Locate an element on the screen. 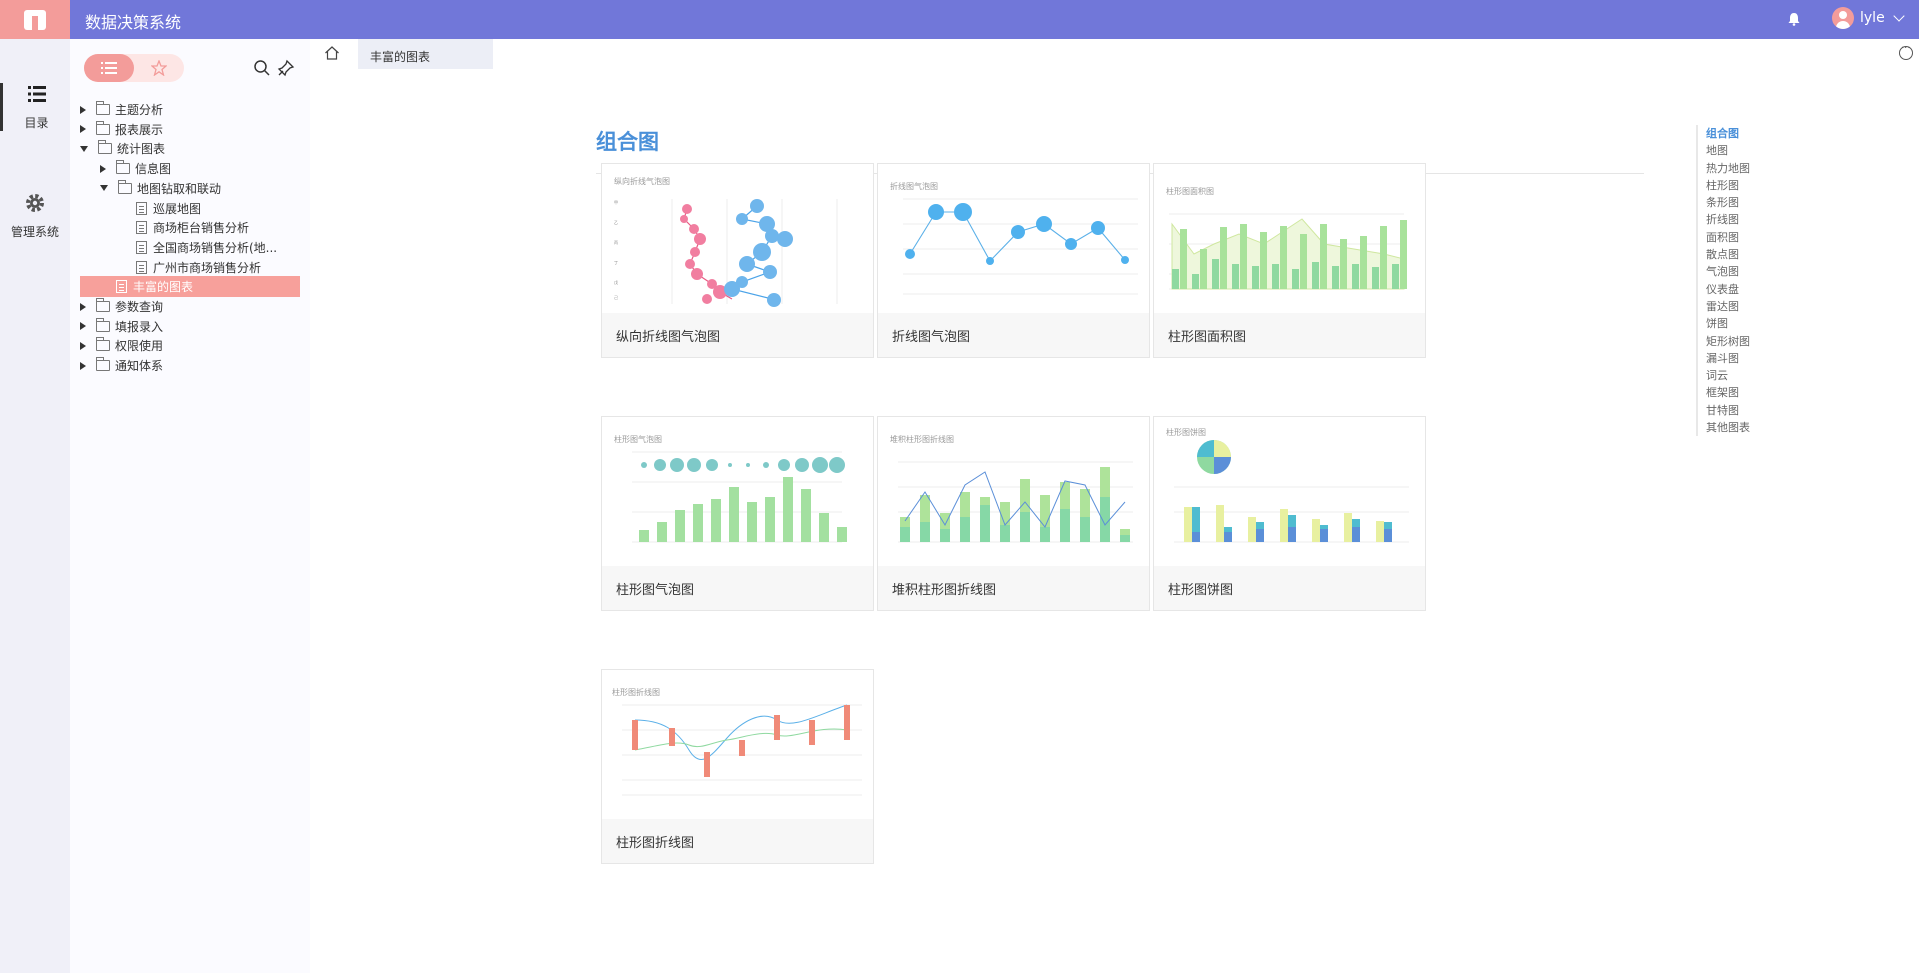 The width and height of the screenshot is (1919, 973). svg-text: 甲 is located at coordinates (616, 202).